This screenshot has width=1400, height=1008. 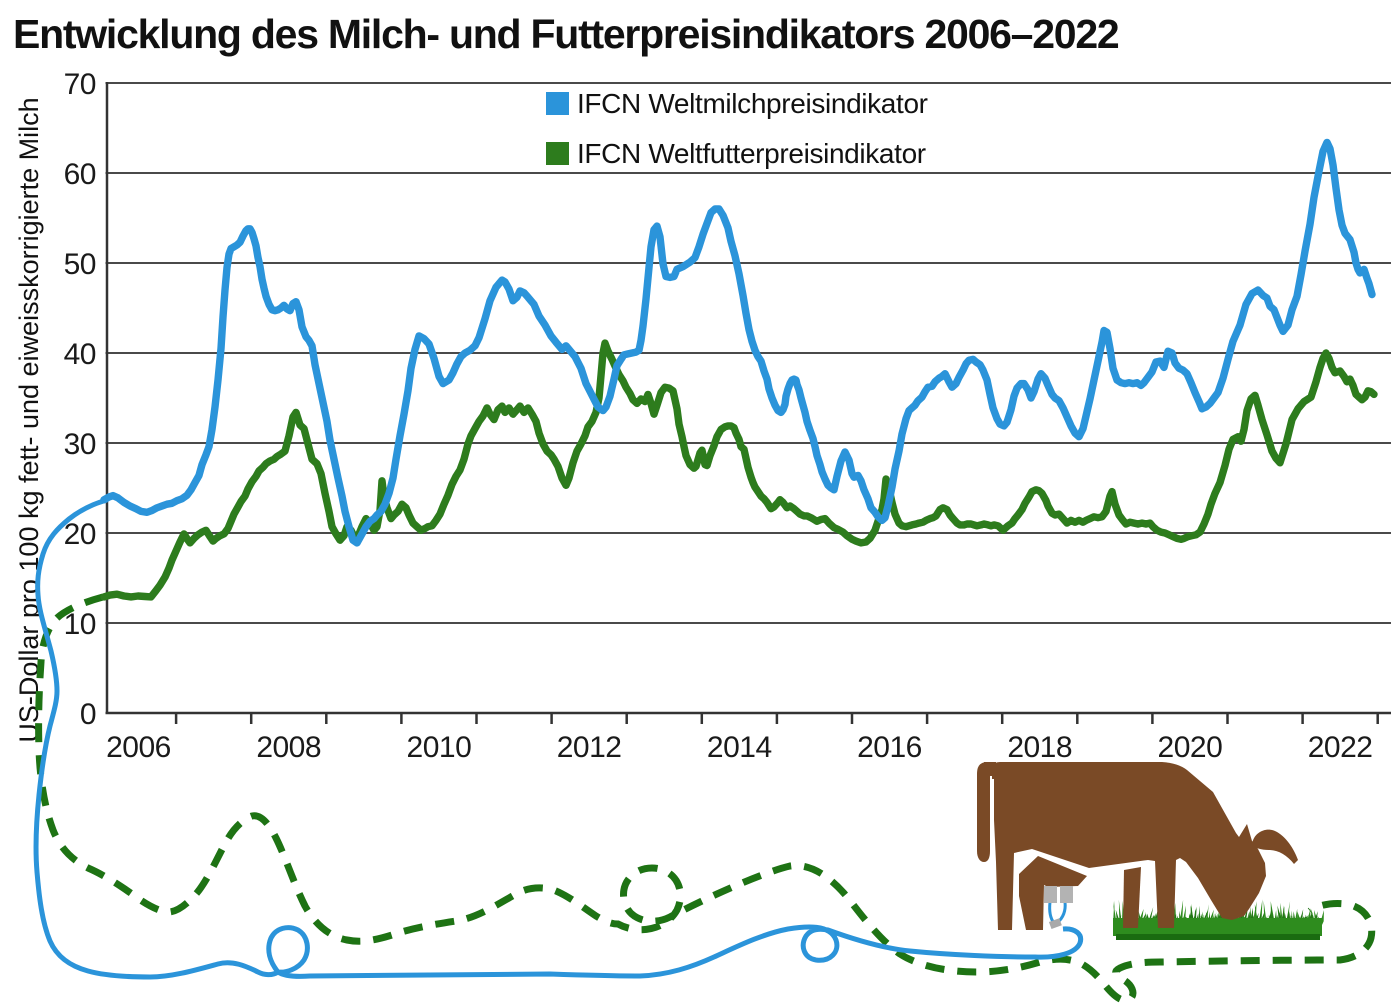 What do you see at coordinates (1190, 747) in the screenshot?
I see `svg-text: 2020` at bounding box center [1190, 747].